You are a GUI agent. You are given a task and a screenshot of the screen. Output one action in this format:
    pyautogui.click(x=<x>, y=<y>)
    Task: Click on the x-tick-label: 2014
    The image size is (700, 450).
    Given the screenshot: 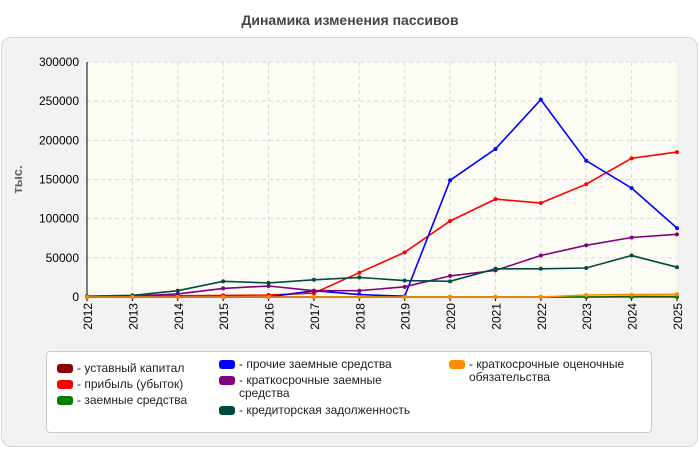 What is the action you would take?
    pyautogui.click(x=179, y=316)
    